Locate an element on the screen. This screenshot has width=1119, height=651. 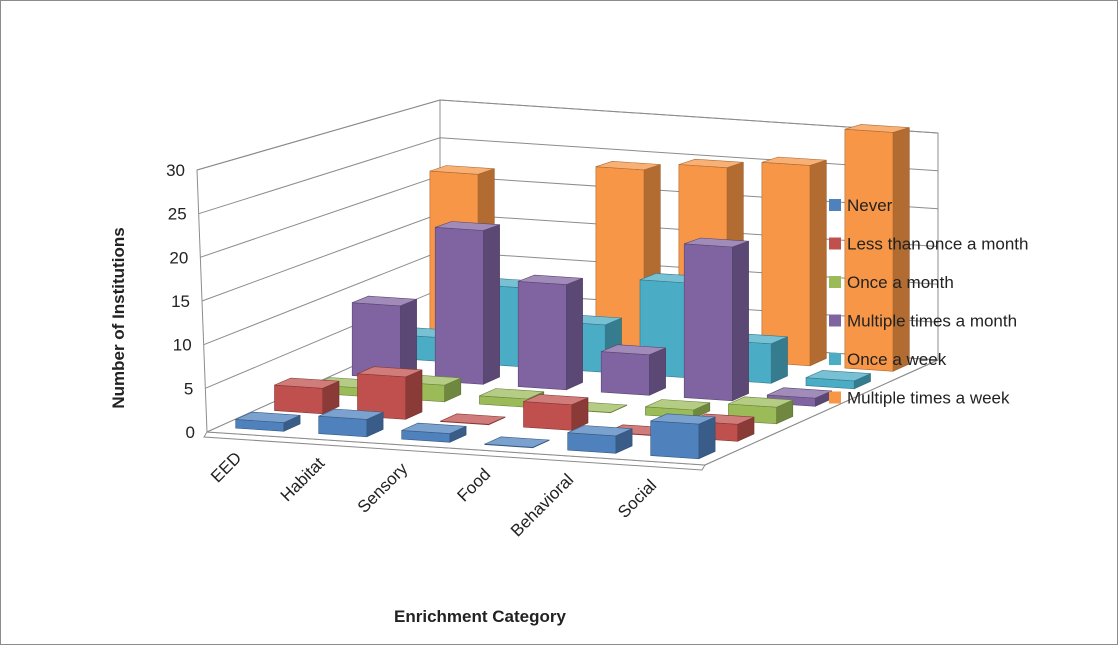
legend-item: Once a week is located at coordinates (888, 359).